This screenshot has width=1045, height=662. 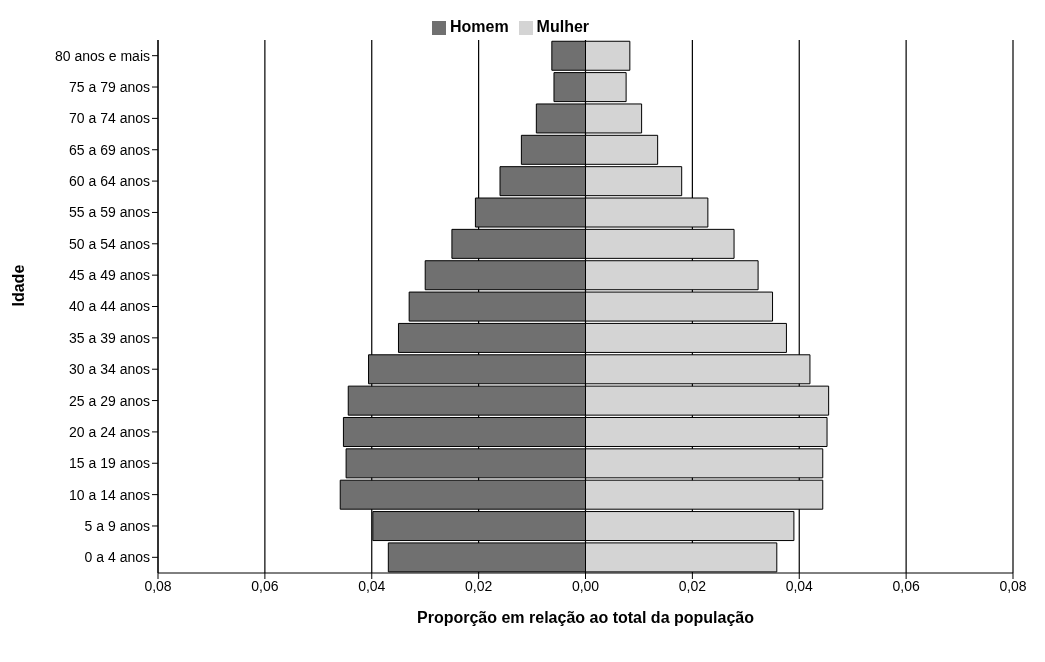 What do you see at coordinates (586, 617) in the screenshot?
I see `x-axis-title: Proporção em relação ao total da população` at bounding box center [586, 617].